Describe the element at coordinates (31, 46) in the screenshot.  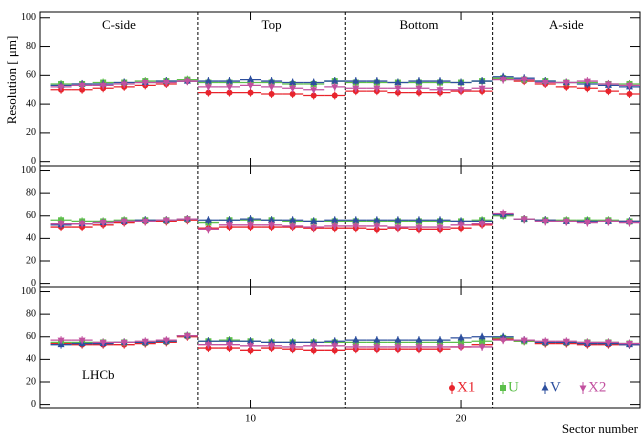
I see `y-tick-label: 80` at that location.